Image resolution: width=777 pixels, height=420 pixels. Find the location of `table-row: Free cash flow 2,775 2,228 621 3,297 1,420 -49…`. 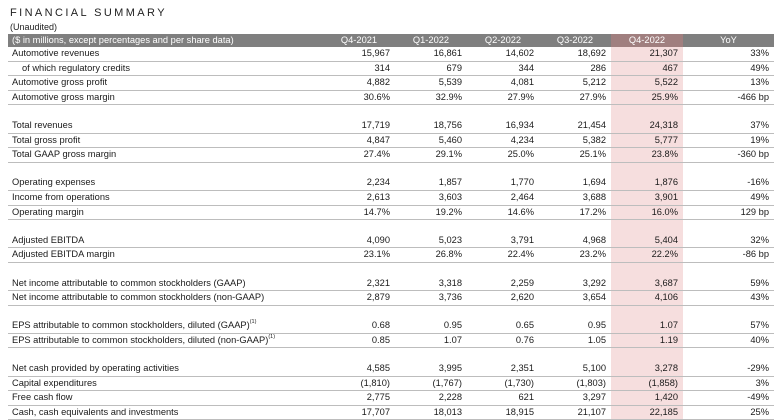

table-row: Free cash flow 2,775 2,228 621 3,297 1,420 -49… is located at coordinates (391, 398).